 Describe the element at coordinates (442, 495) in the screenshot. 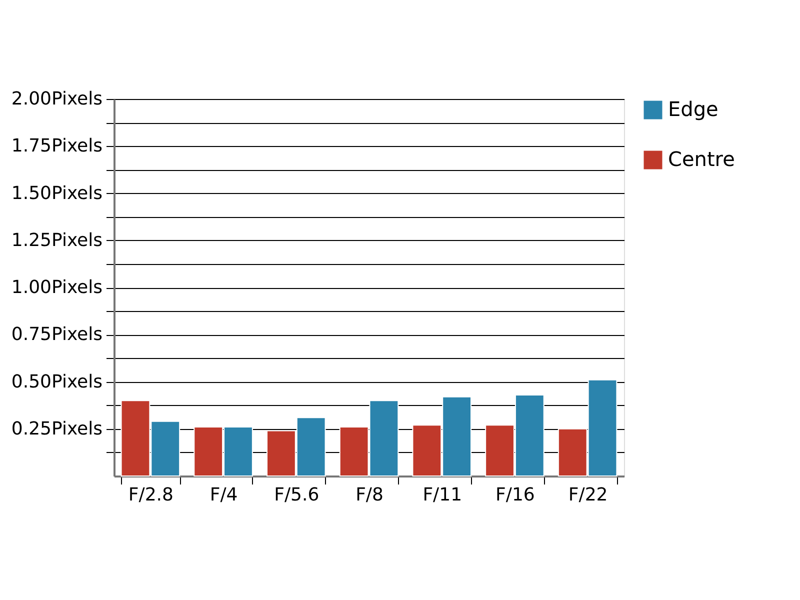

I see `x-tick-label: F/11` at that location.